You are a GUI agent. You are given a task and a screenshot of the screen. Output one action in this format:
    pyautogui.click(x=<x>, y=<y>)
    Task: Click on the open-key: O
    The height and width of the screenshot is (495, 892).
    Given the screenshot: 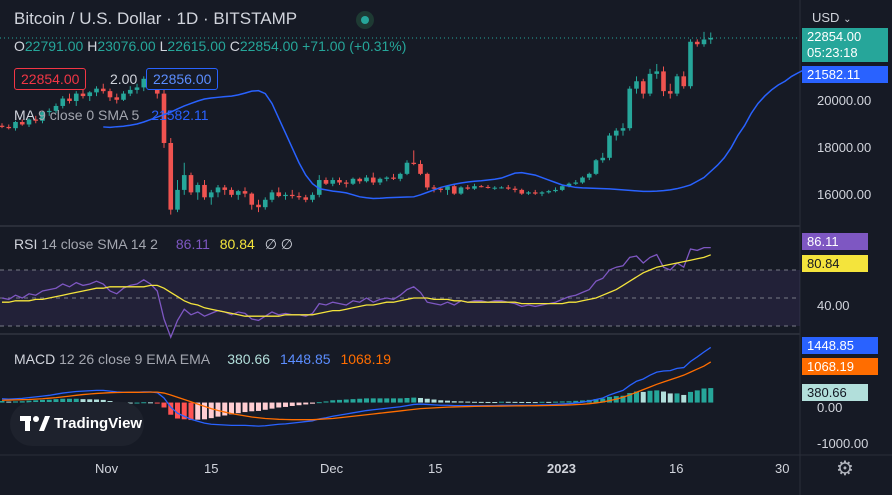 What is the action you would take?
    pyautogui.click(x=19, y=46)
    